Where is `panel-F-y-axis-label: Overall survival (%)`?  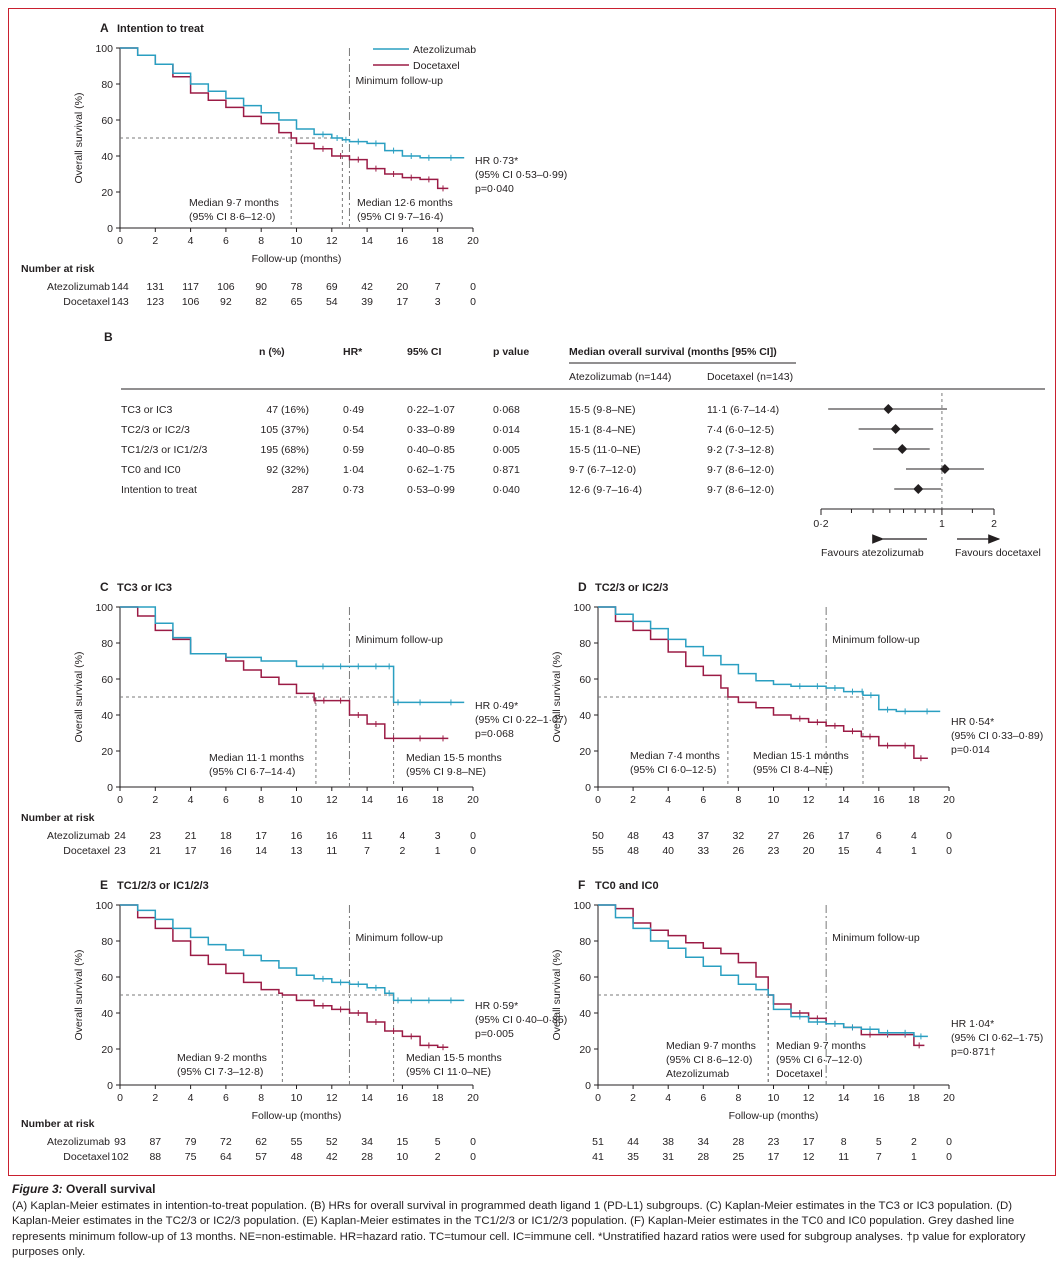 panel-F-y-axis-label: Overall survival (%) is located at coordinates (557, 994).